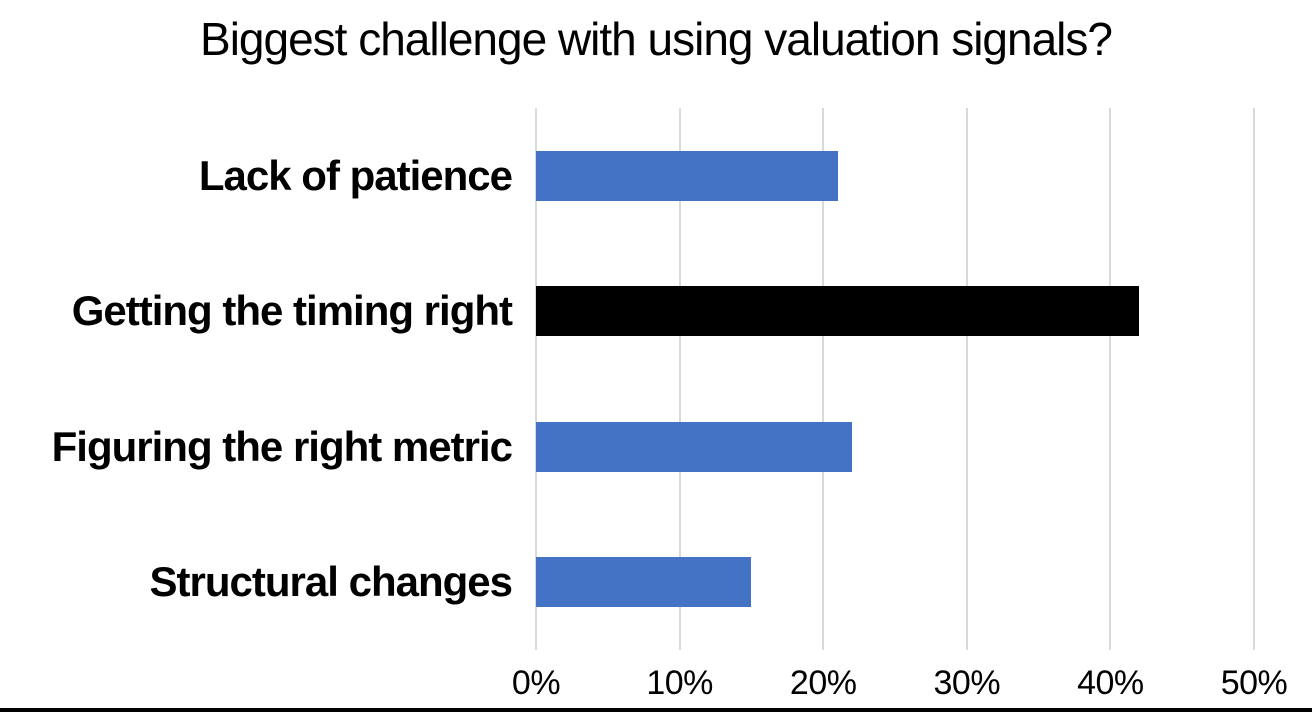  What do you see at coordinates (355, 175) in the screenshot?
I see `category-label: Lack of patience` at bounding box center [355, 175].